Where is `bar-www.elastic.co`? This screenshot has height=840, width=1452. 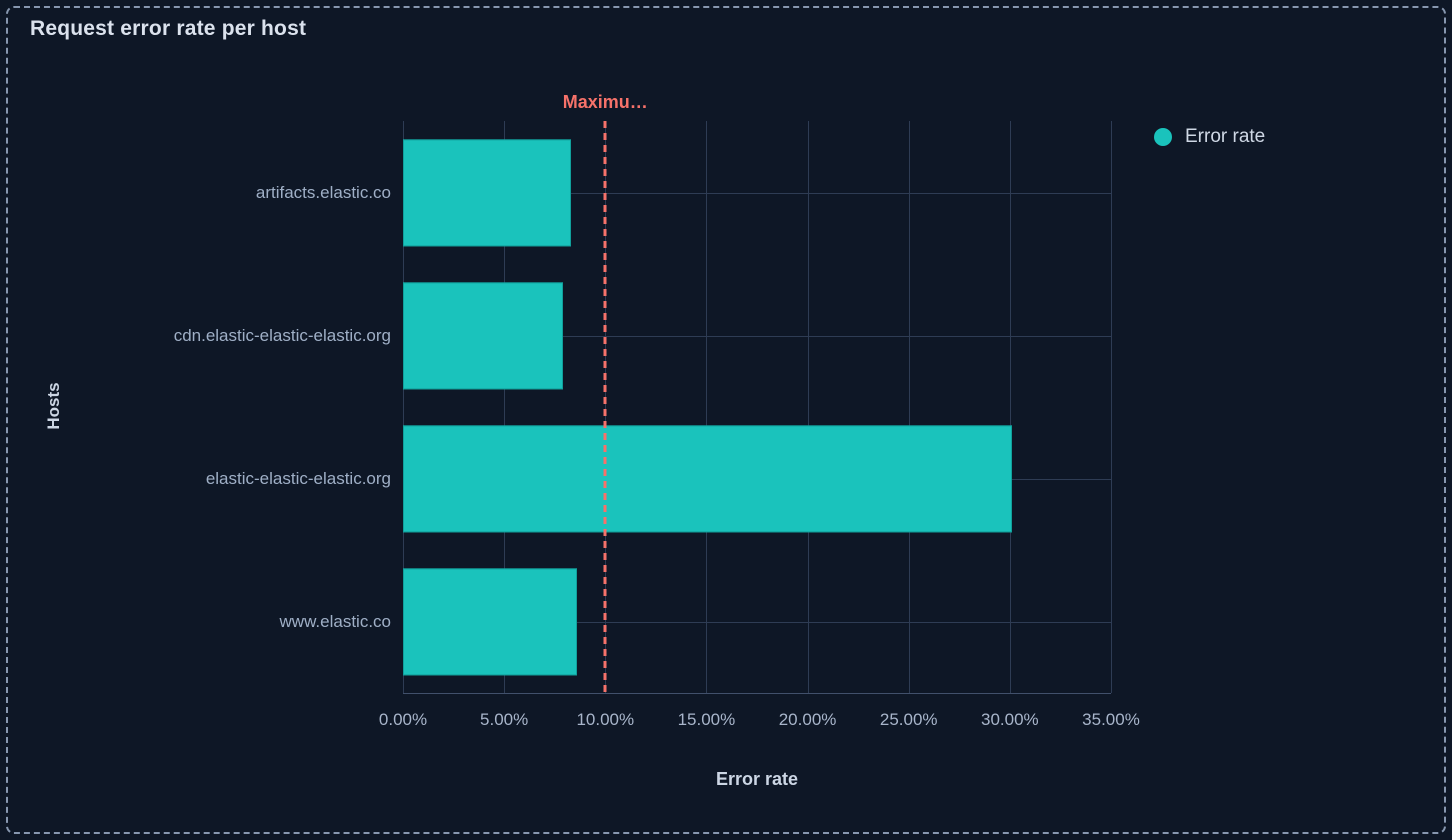
bar-www.elastic.co is located at coordinates (490, 621).